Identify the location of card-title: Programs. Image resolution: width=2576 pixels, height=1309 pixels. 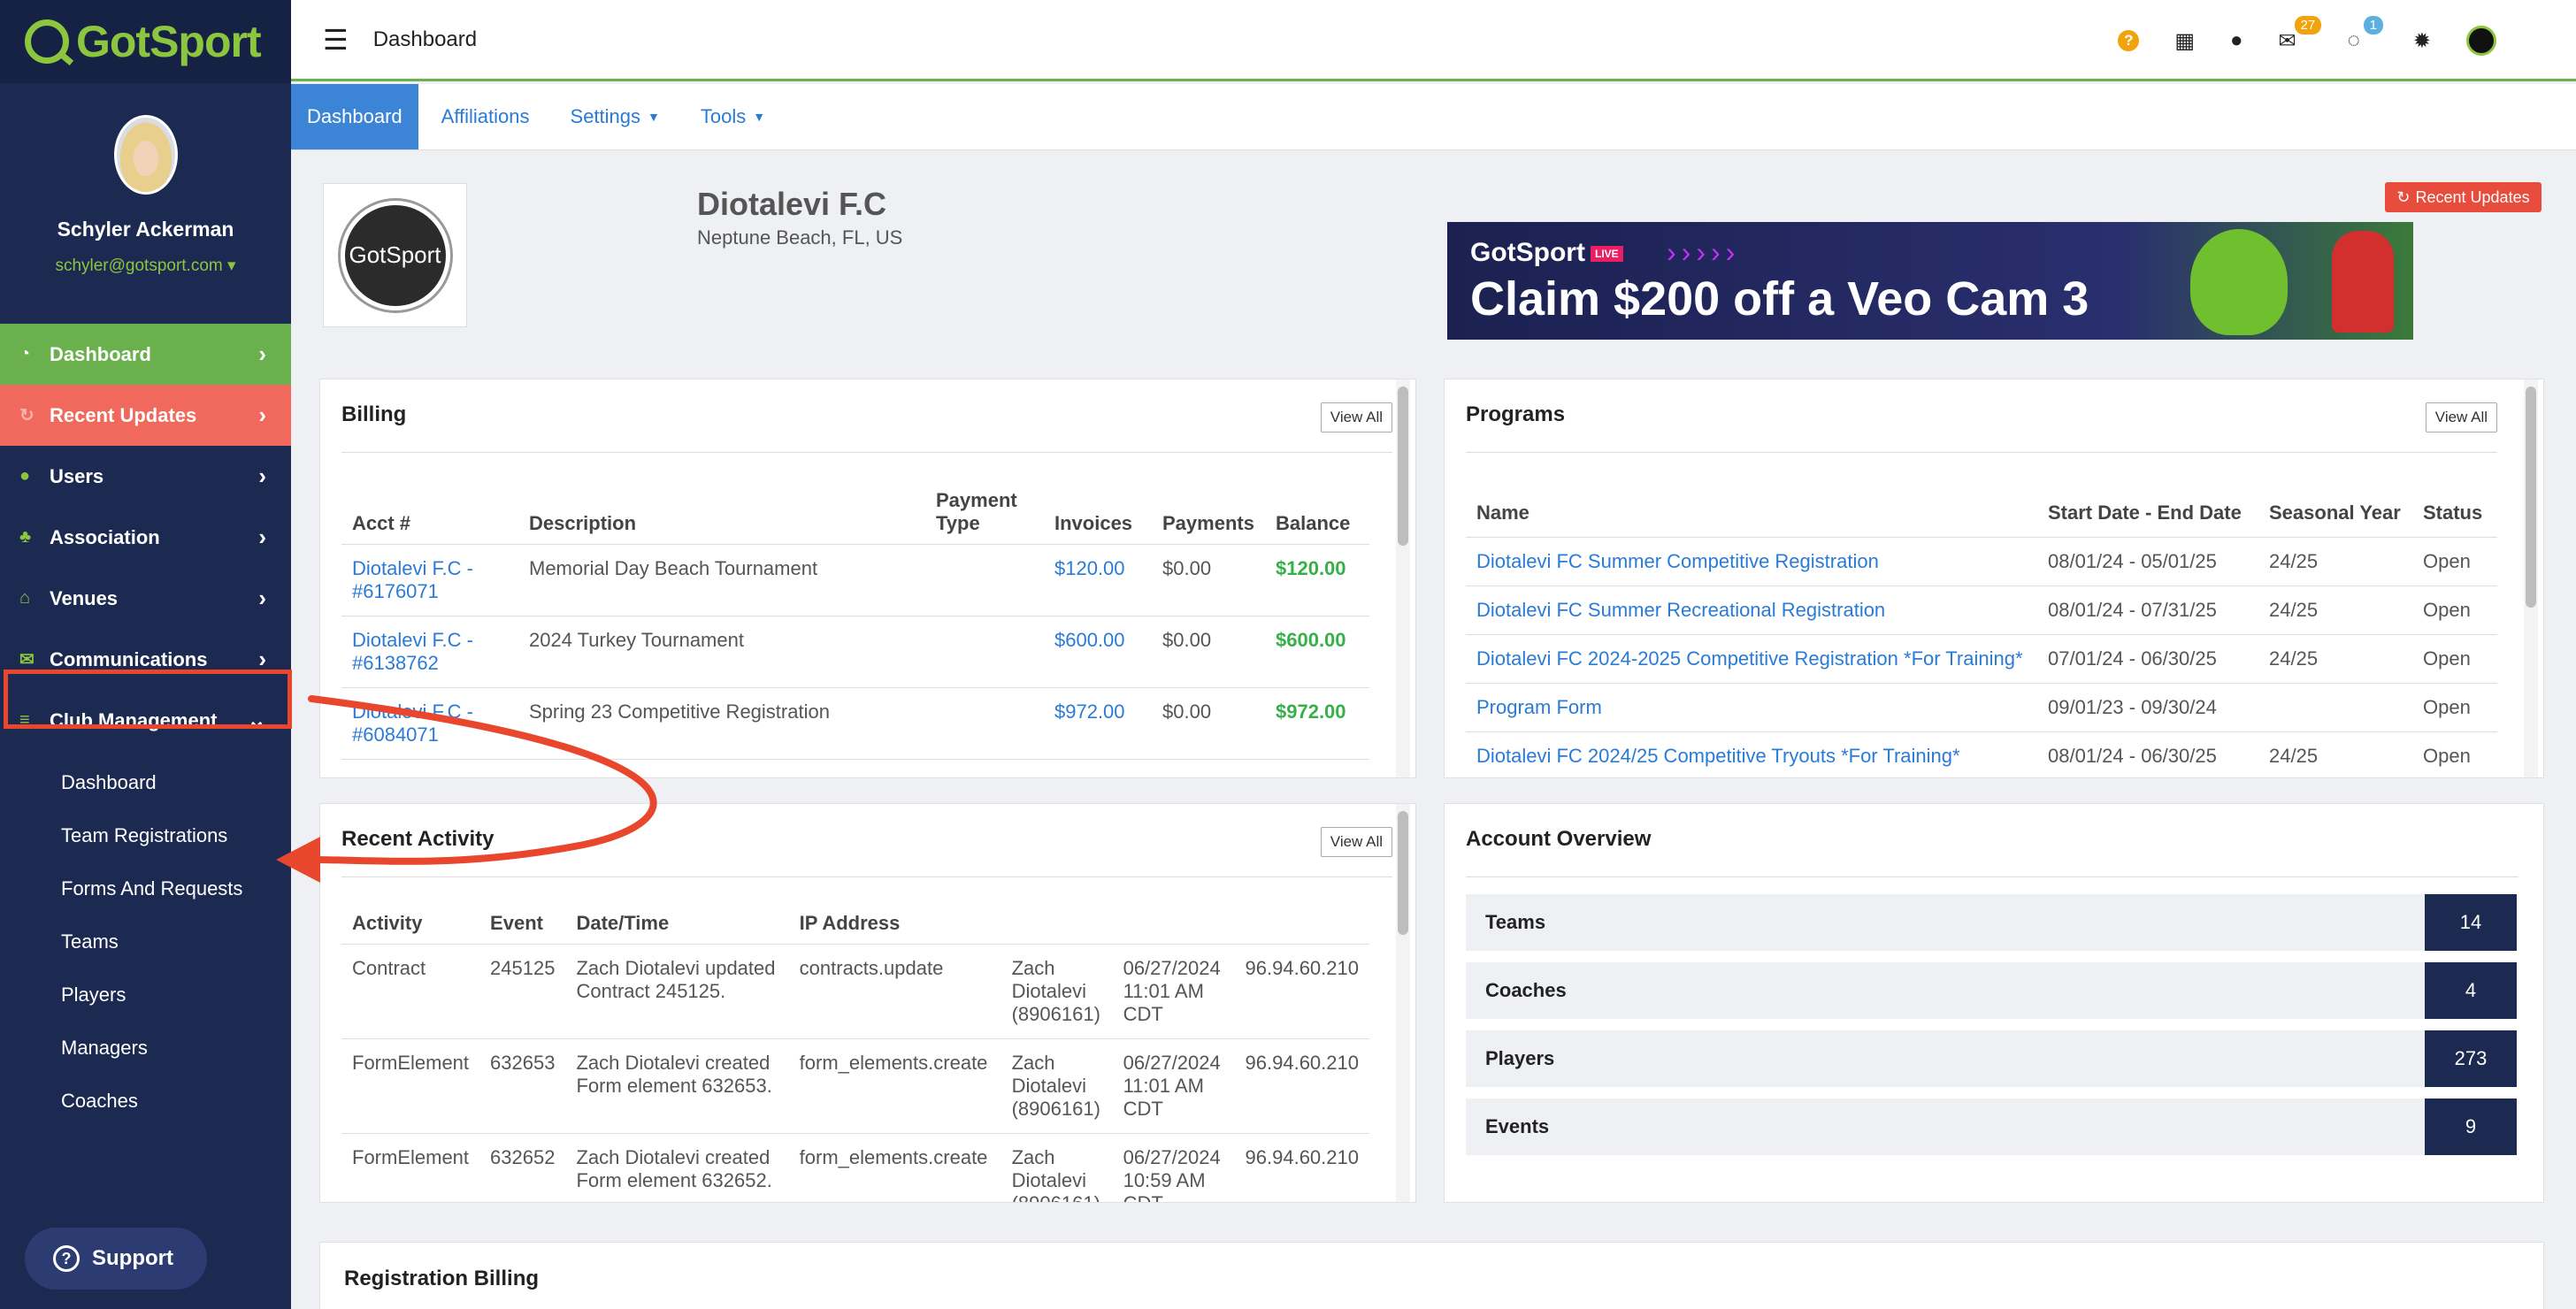
(1516, 414).